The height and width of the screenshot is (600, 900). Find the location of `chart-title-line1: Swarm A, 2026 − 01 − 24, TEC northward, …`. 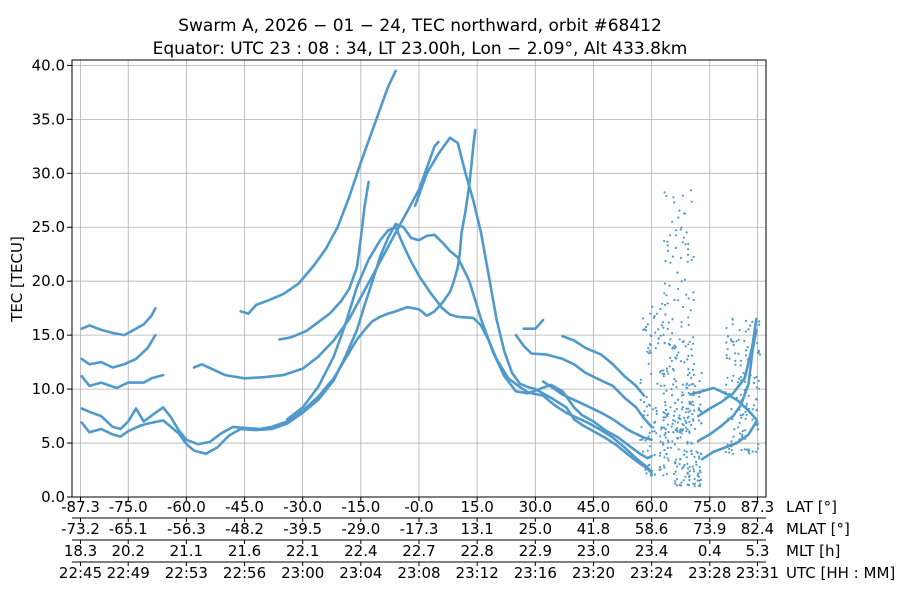

chart-title-line1: Swarm A, 2026 − 01 − 24, TEC northward, … is located at coordinates (420, 26).